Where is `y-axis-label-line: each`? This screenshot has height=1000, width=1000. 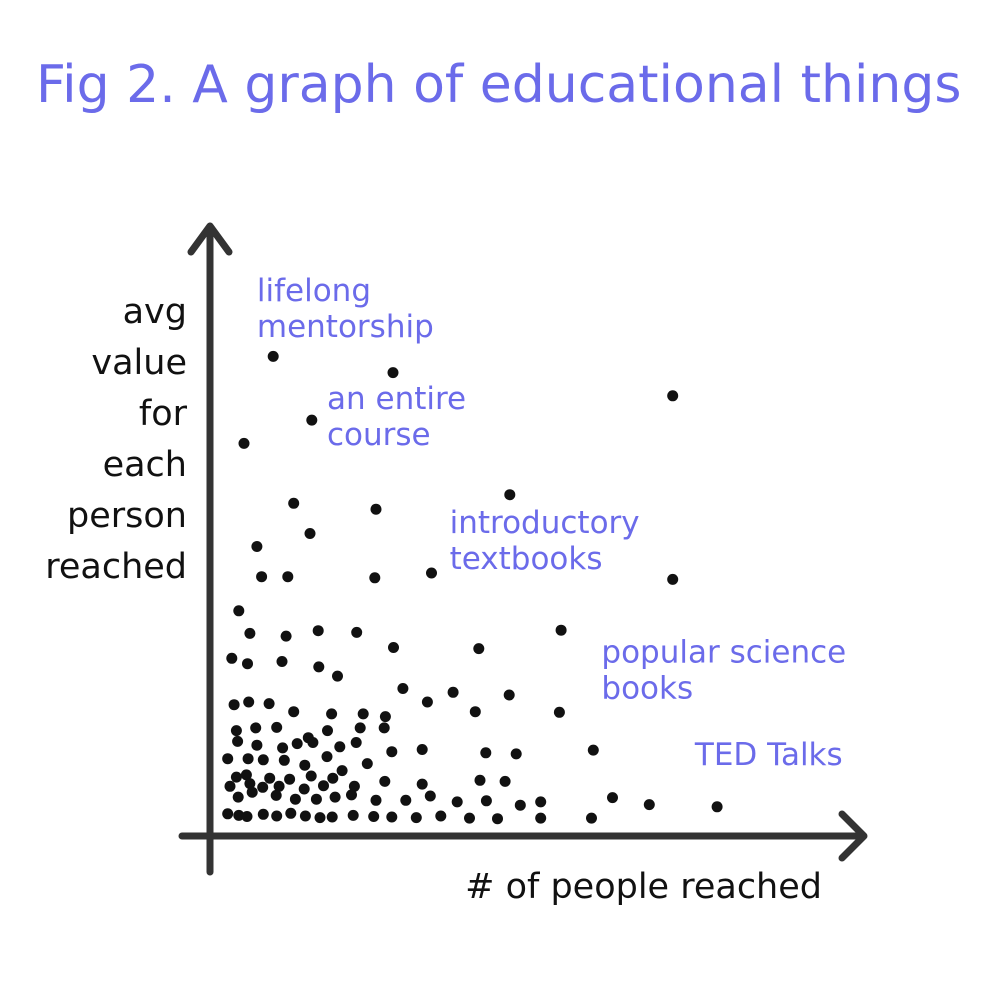 y-axis-label-line: each is located at coordinates (145, 465).